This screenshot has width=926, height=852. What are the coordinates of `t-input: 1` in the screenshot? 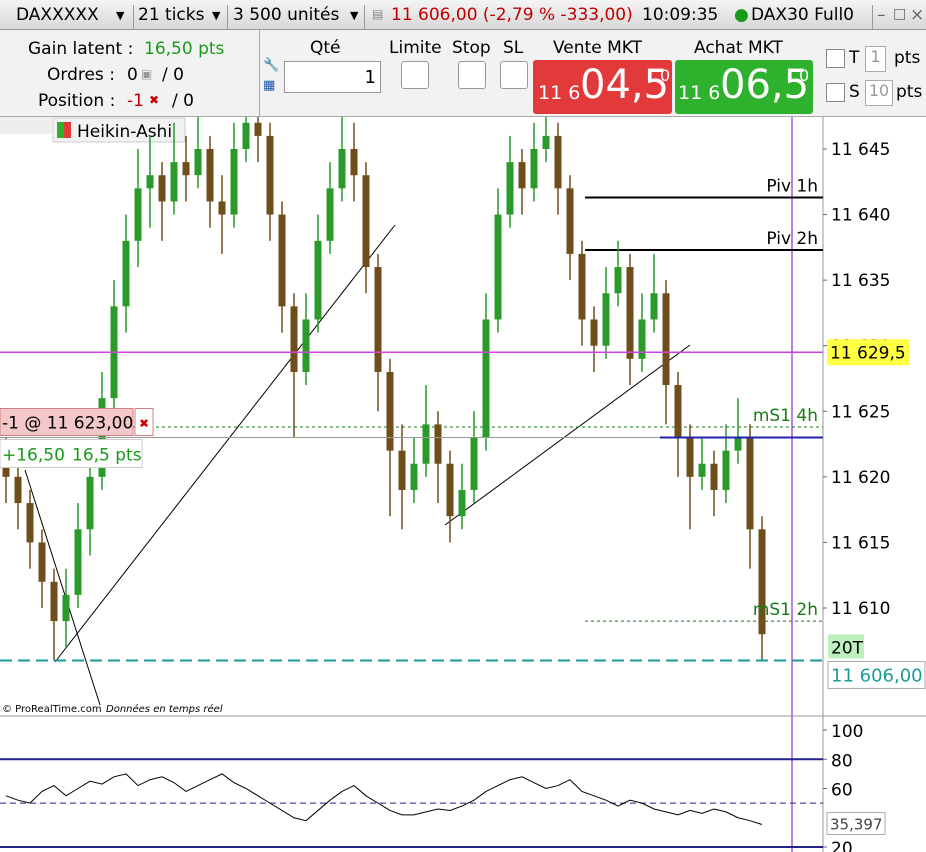 It's located at (875, 59).